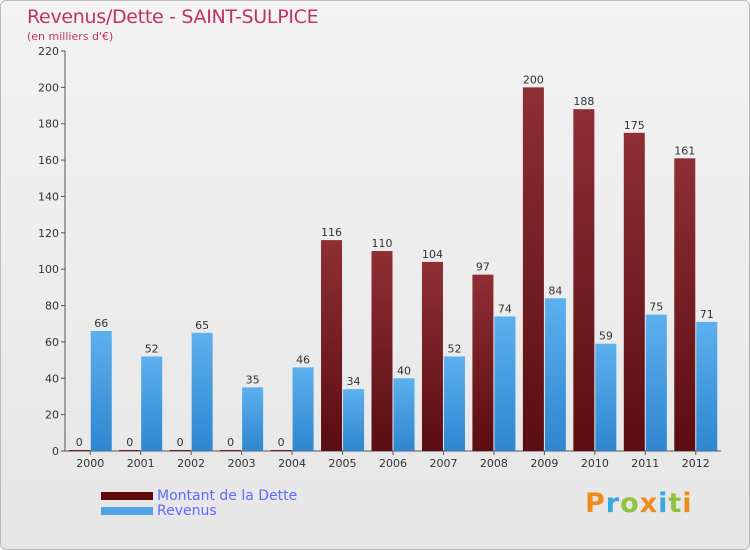 This screenshot has height=550, width=750. What do you see at coordinates (48, 87) in the screenshot?
I see `y-tick-label: 200` at bounding box center [48, 87].